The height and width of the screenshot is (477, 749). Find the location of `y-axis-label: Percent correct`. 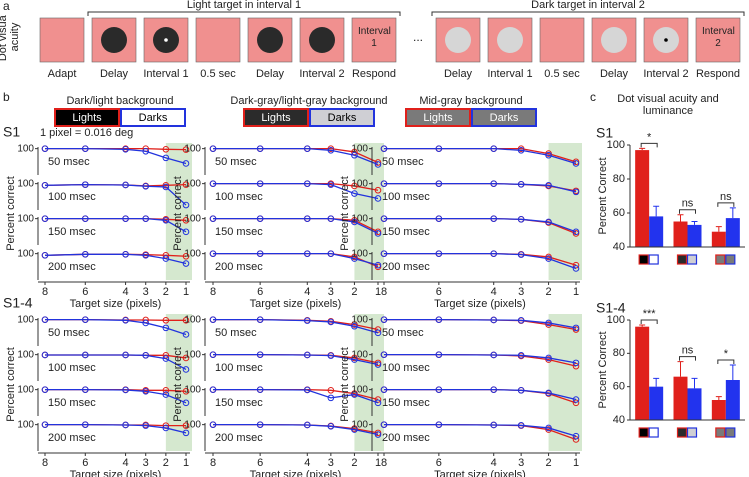

y-axis-label: Percent correct is located at coordinates (178, 213).